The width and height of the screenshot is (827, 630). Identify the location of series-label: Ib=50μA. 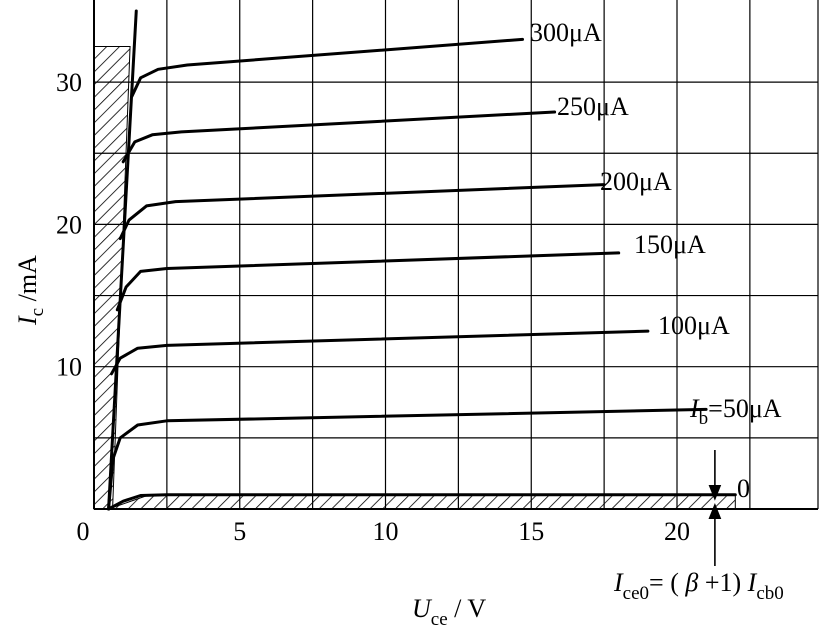
(735, 411).